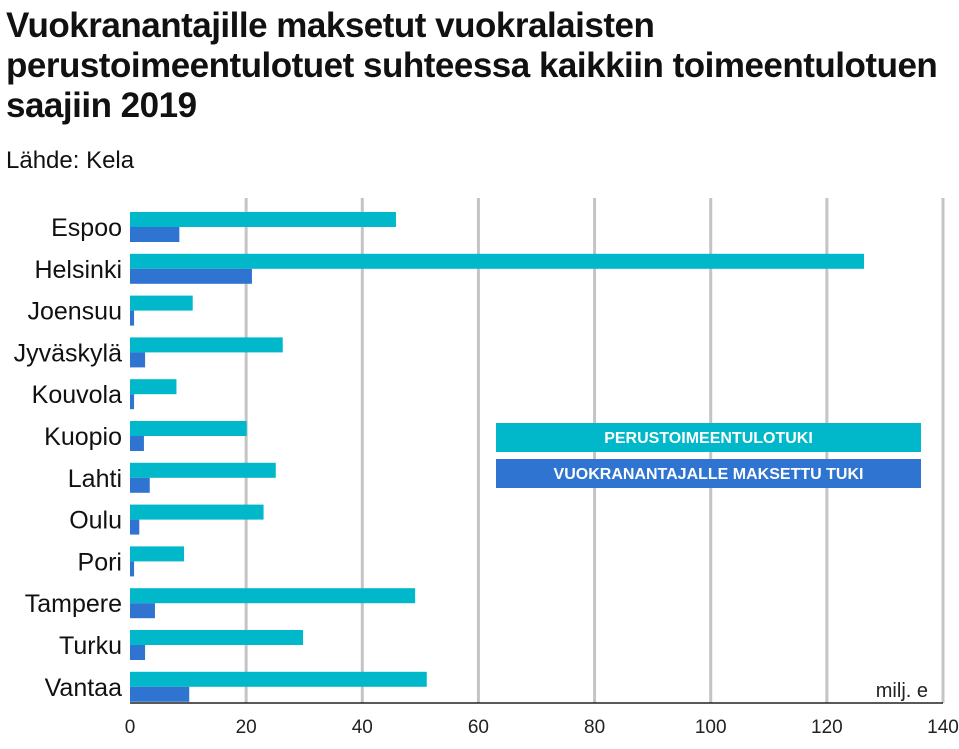  I want to click on x-tick-label: 140, so click(943, 727).